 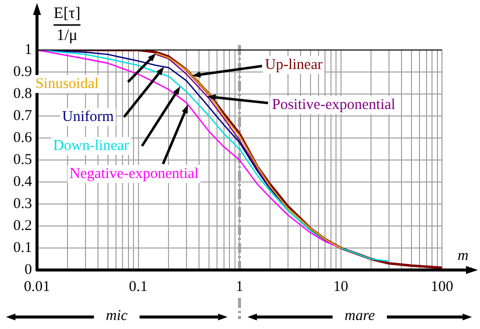 What do you see at coordinates (134, 174) in the screenshot?
I see `text: Negative-exponential` at bounding box center [134, 174].